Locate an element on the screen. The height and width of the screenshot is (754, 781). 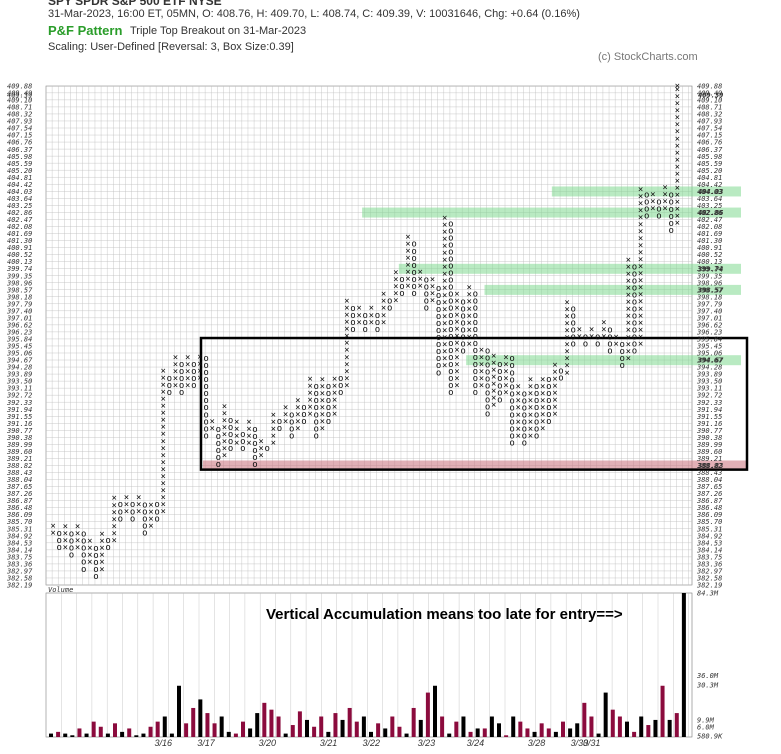
date-label: 3/21 is located at coordinates (329, 743).